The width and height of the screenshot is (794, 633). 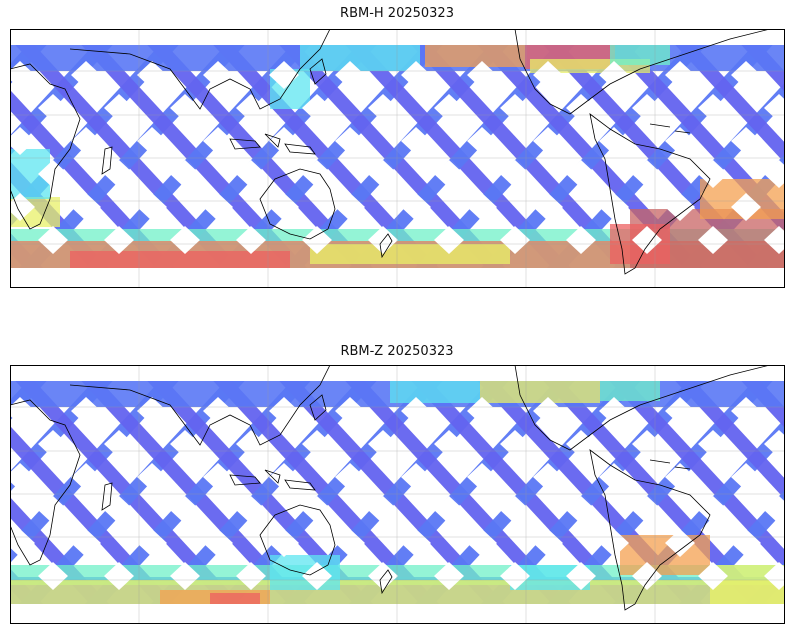 What do you see at coordinates (318, 407) in the screenshot?
I see `japan-coastline` at bounding box center [318, 407].